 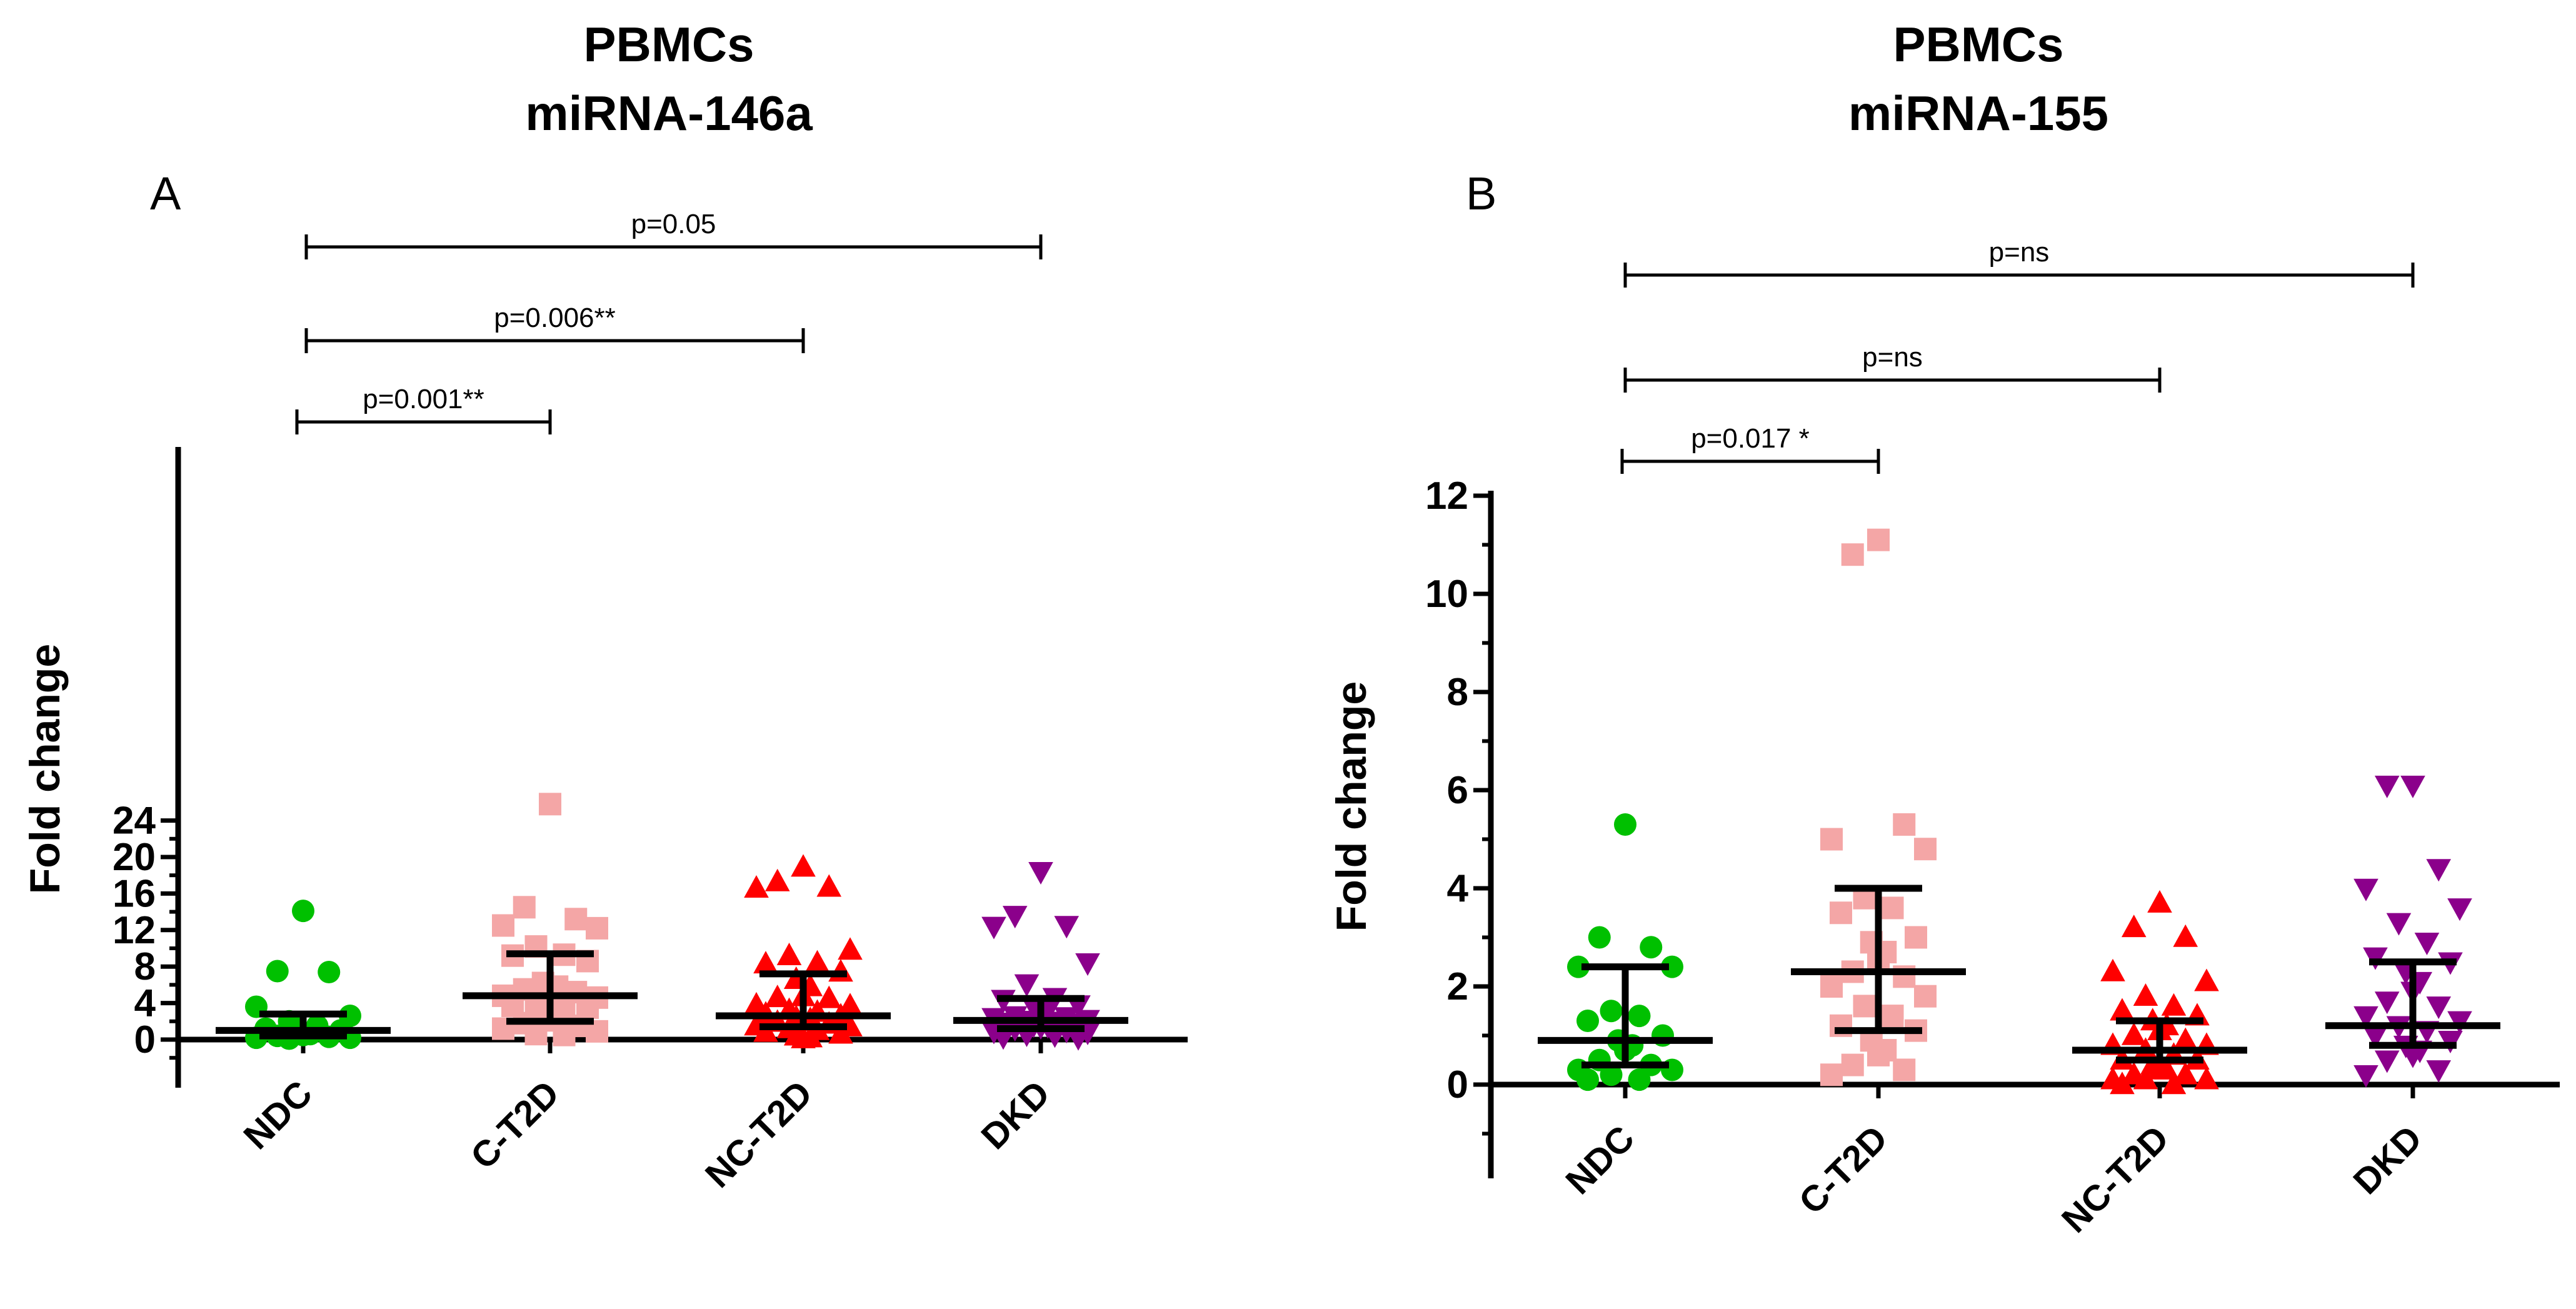 I want to click on y-tick-label: 16, so click(x=134, y=894).